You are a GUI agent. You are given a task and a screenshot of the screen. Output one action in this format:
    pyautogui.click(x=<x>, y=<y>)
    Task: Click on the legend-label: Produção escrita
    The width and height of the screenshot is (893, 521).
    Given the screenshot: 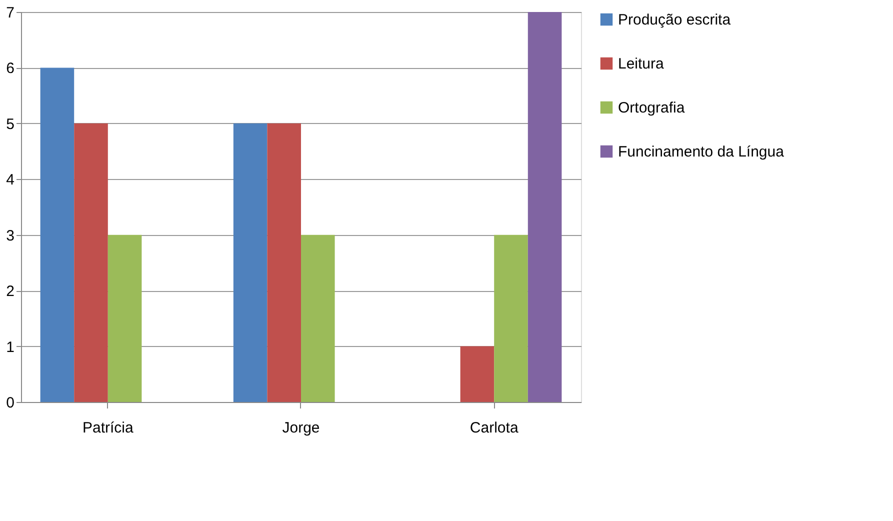 What is the action you would take?
    pyautogui.click(x=675, y=20)
    